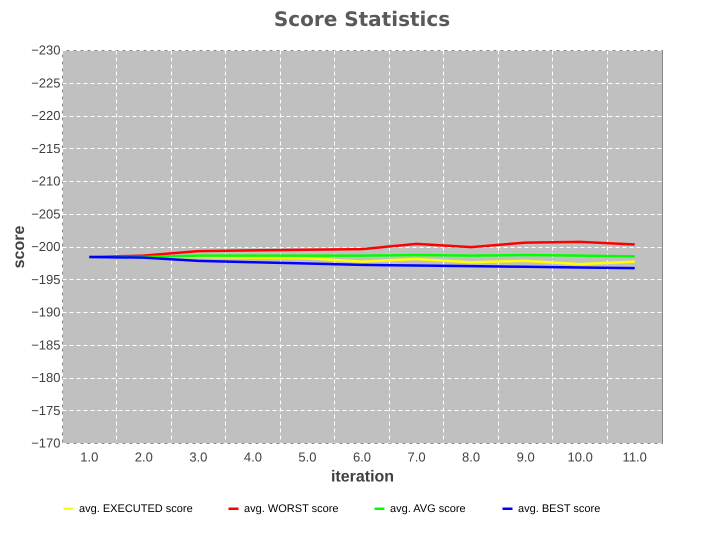  I want to click on y-tick-label: −185, so click(45, 344).